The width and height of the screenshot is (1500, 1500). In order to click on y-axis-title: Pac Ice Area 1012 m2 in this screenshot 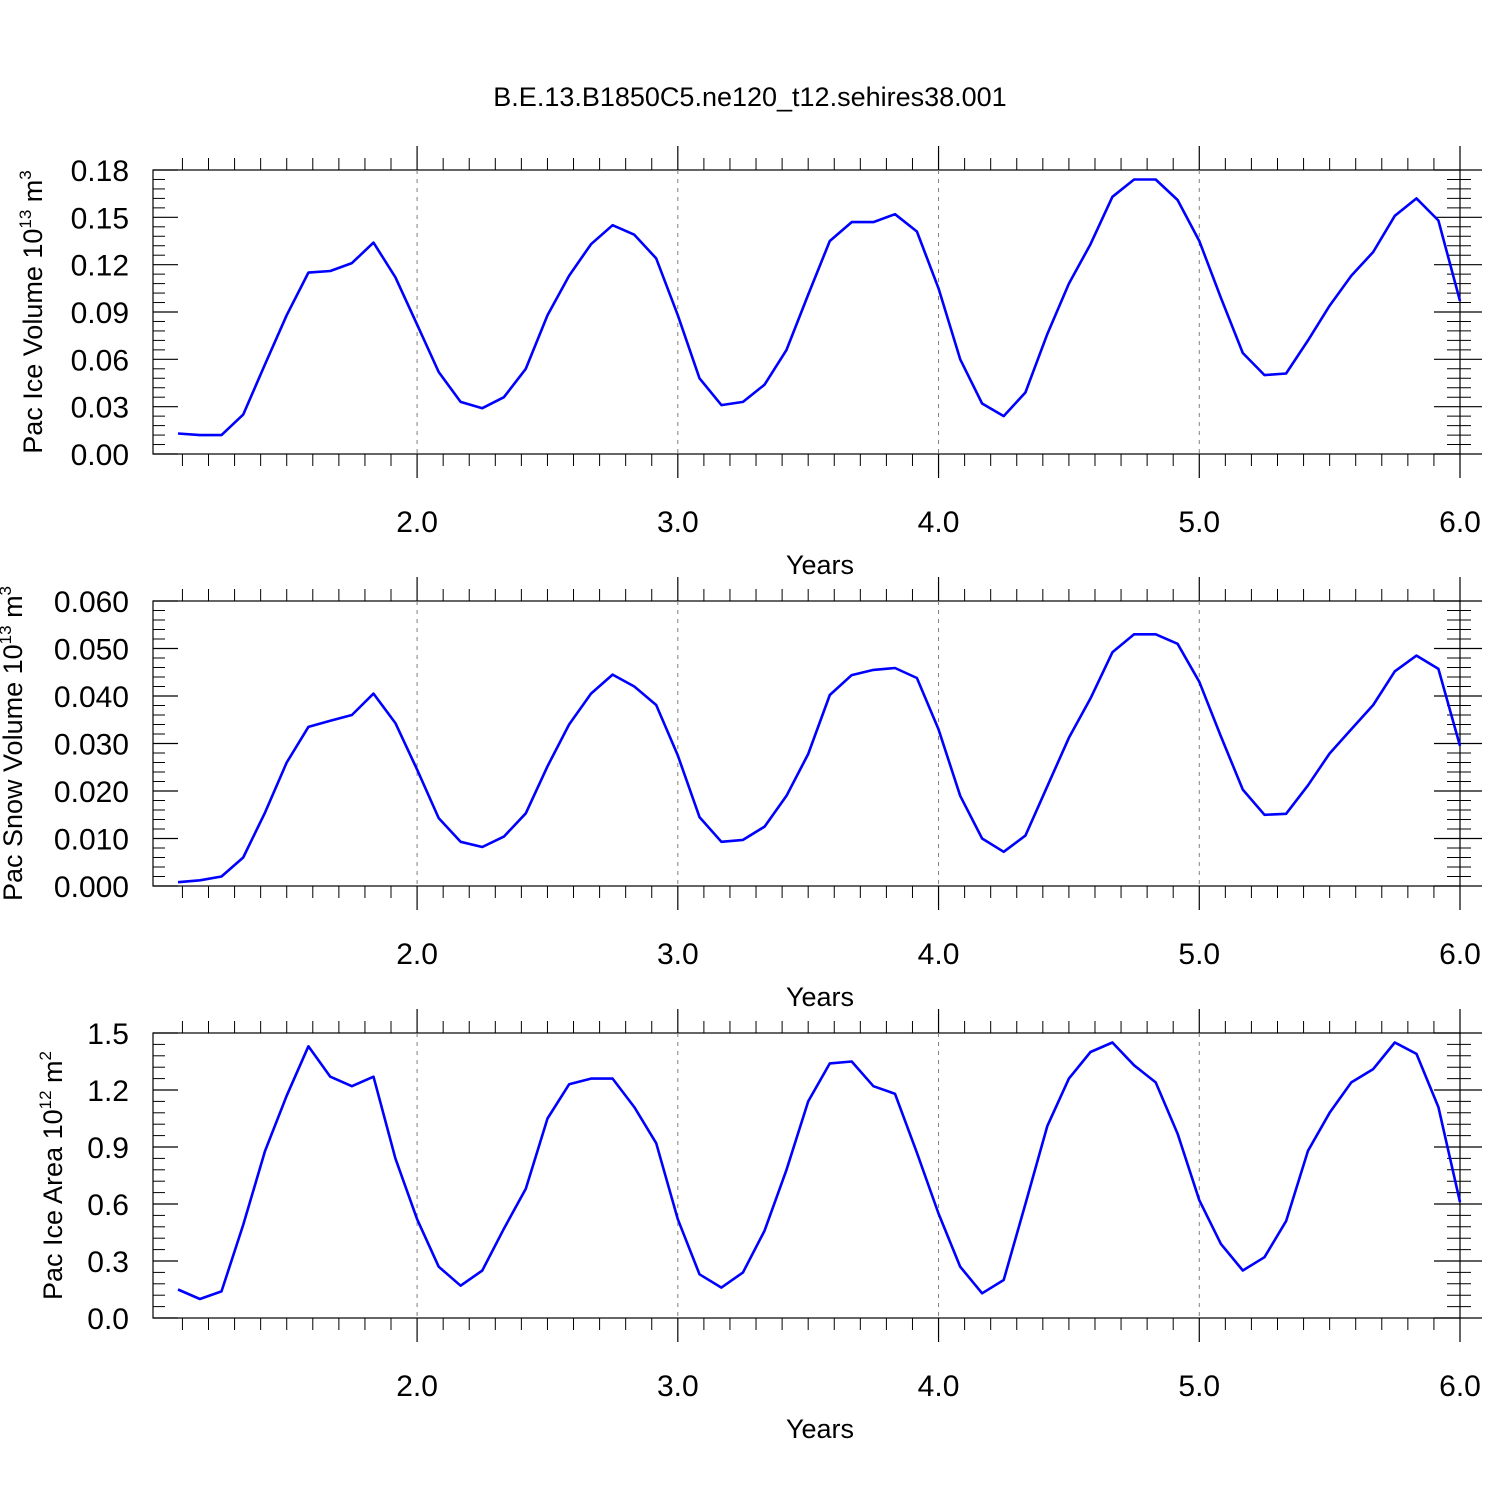, I will do `click(52, 1175)`.